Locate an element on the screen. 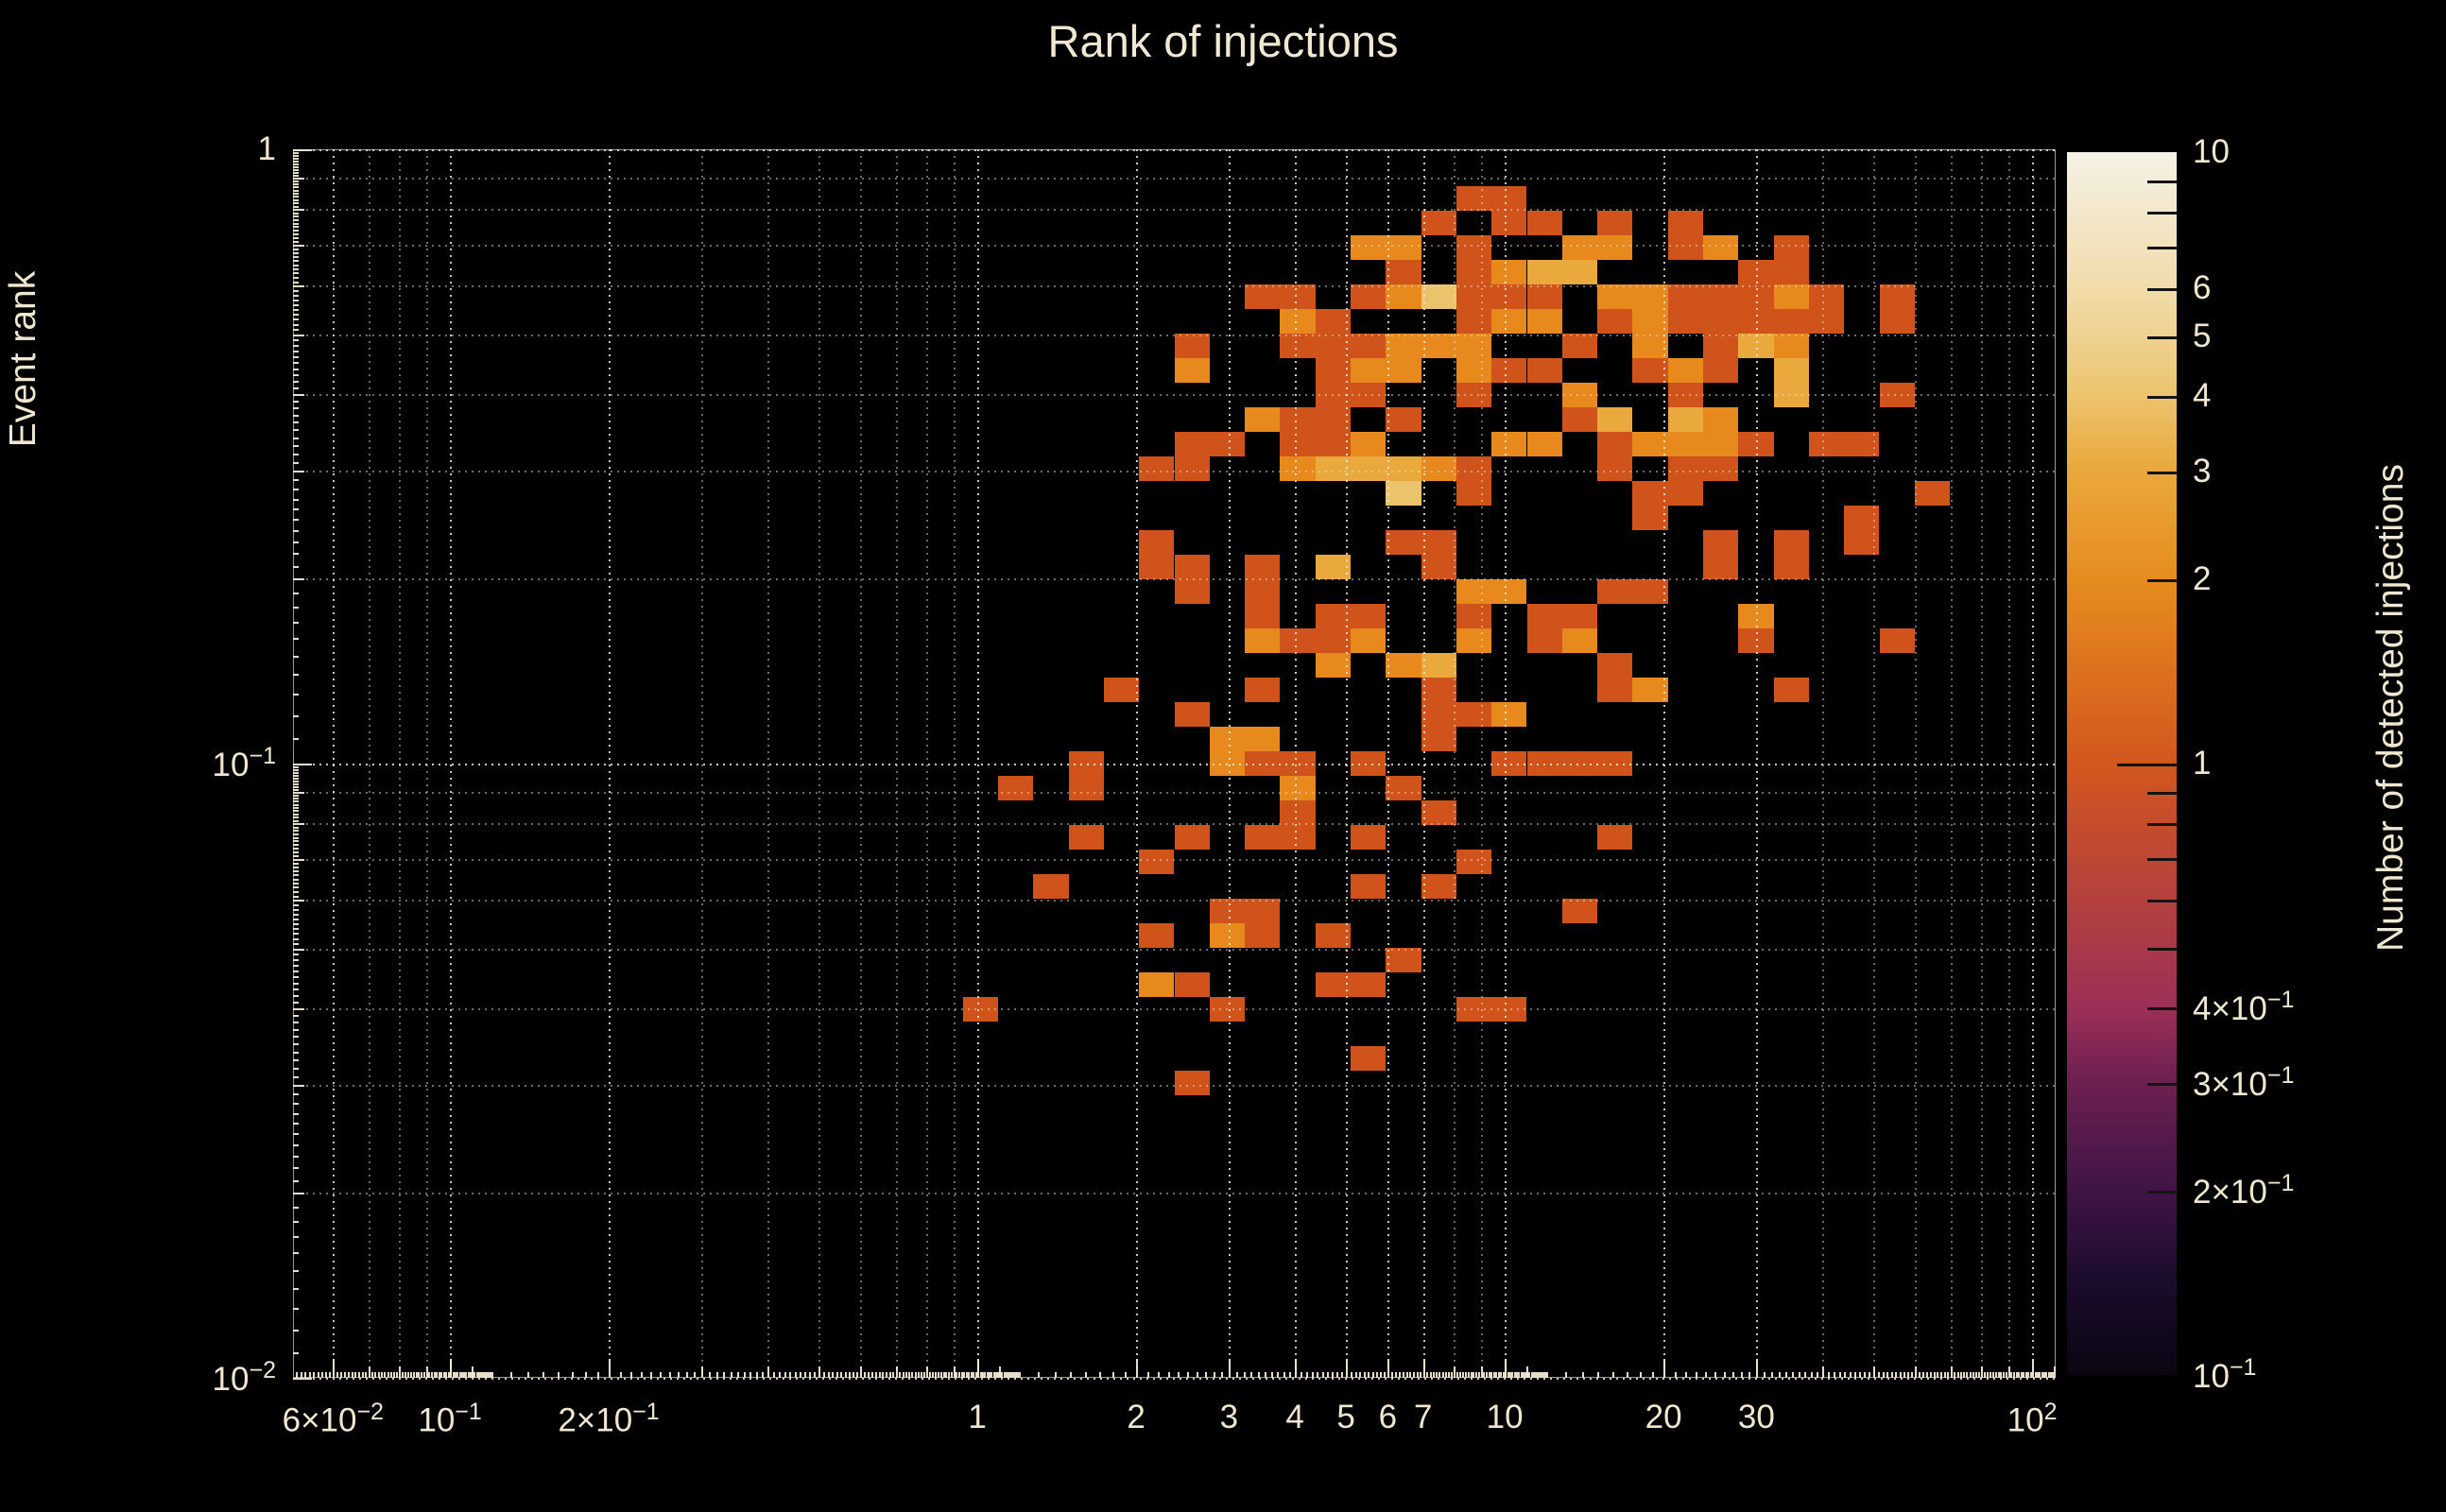 This screenshot has height=1512, width=2446. colorbar-tick-label: 3 is located at coordinates (2202, 471).